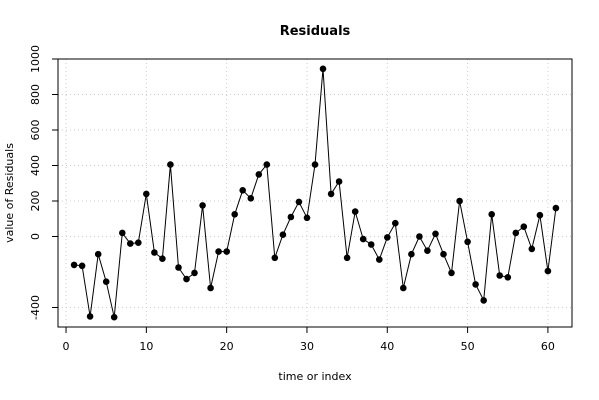  Describe the element at coordinates (35, 307) in the screenshot. I see `y-tick-label: -400` at that location.